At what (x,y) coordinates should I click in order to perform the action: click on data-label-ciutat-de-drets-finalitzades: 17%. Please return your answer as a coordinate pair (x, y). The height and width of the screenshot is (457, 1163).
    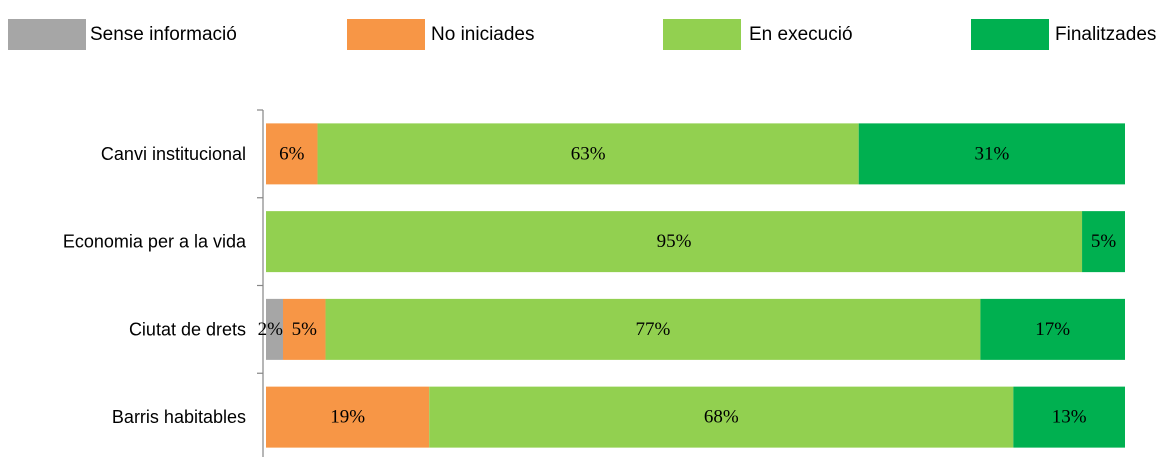
    Looking at the image, I should click on (1052, 329).